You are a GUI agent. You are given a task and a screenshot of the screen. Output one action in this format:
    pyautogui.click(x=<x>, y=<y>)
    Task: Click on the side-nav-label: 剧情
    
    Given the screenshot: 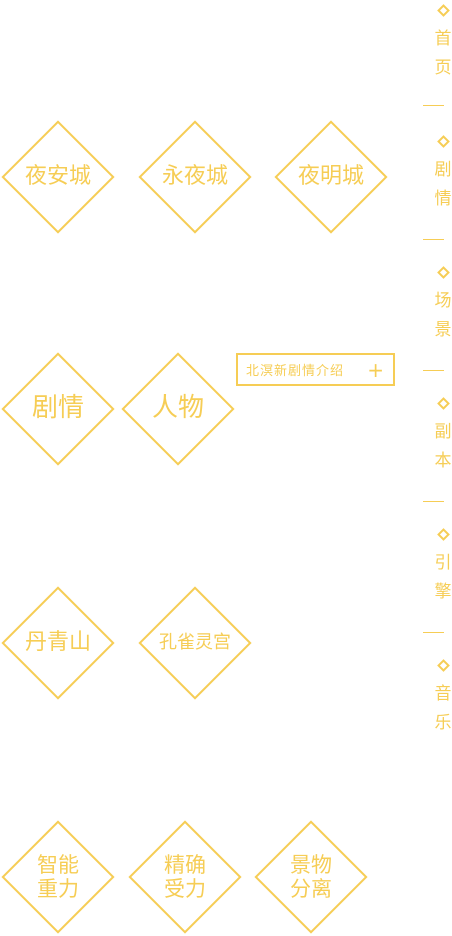 What is the action you would take?
    pyautogui.click(x=443, y=184)
    